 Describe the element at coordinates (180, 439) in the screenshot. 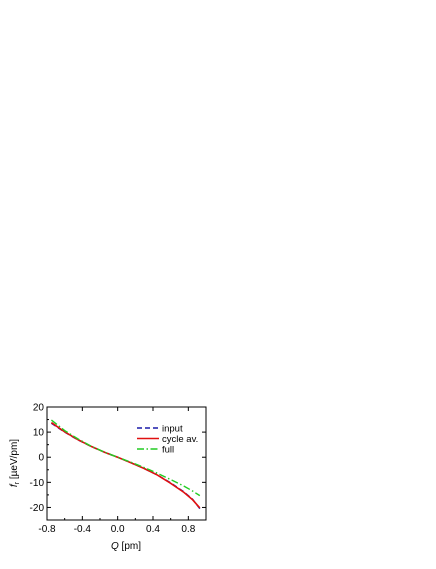

I see `legend-label: cycle av.` at that location.